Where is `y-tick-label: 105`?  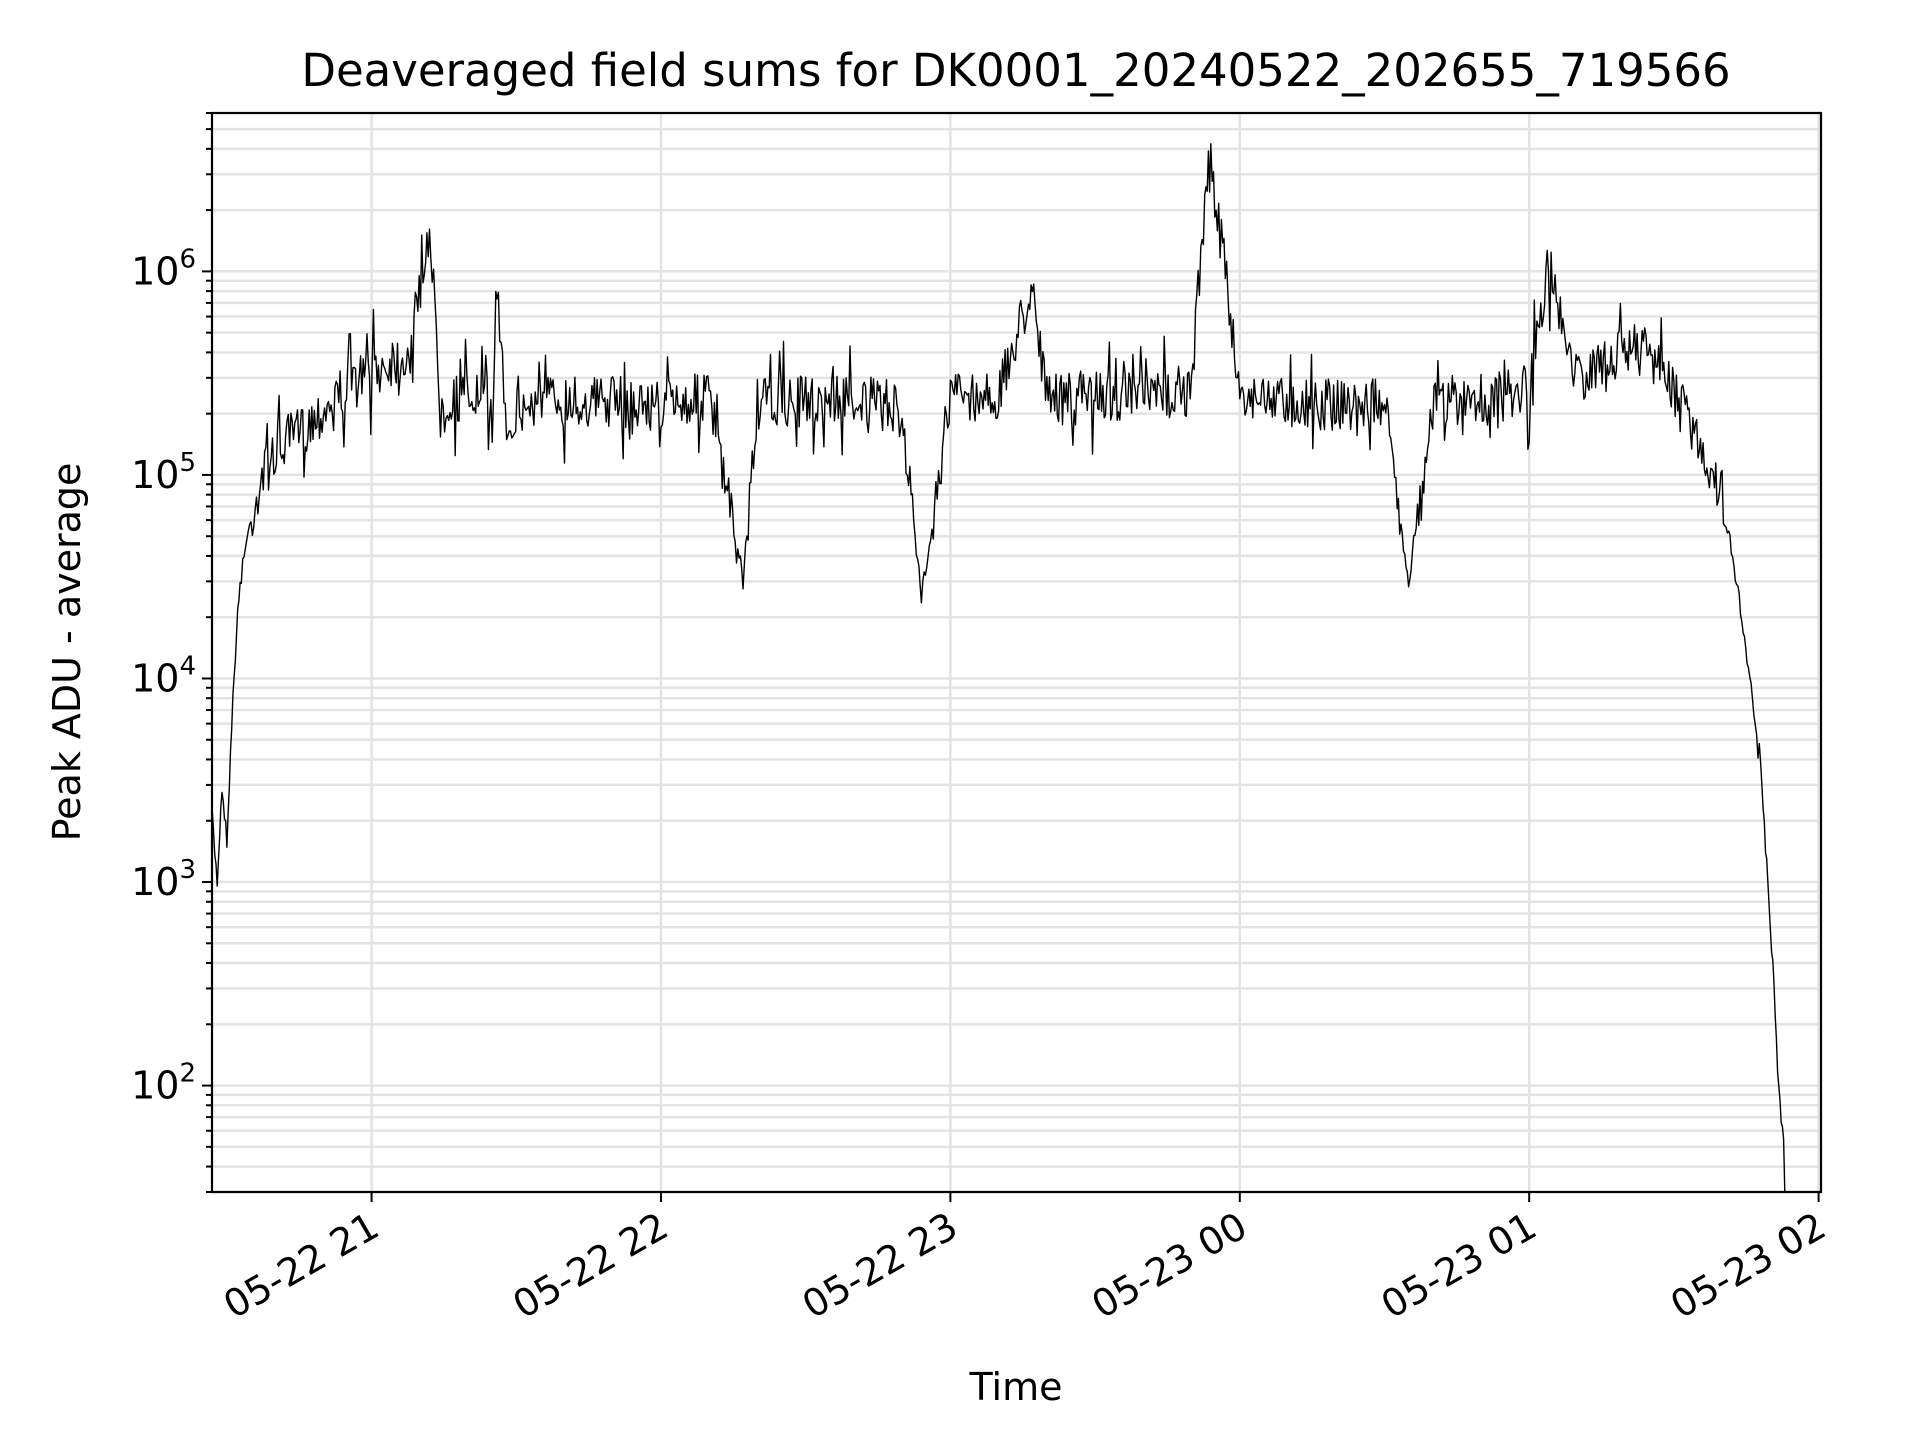
y-tick-label: 105 is located at coordinates (163, 472).